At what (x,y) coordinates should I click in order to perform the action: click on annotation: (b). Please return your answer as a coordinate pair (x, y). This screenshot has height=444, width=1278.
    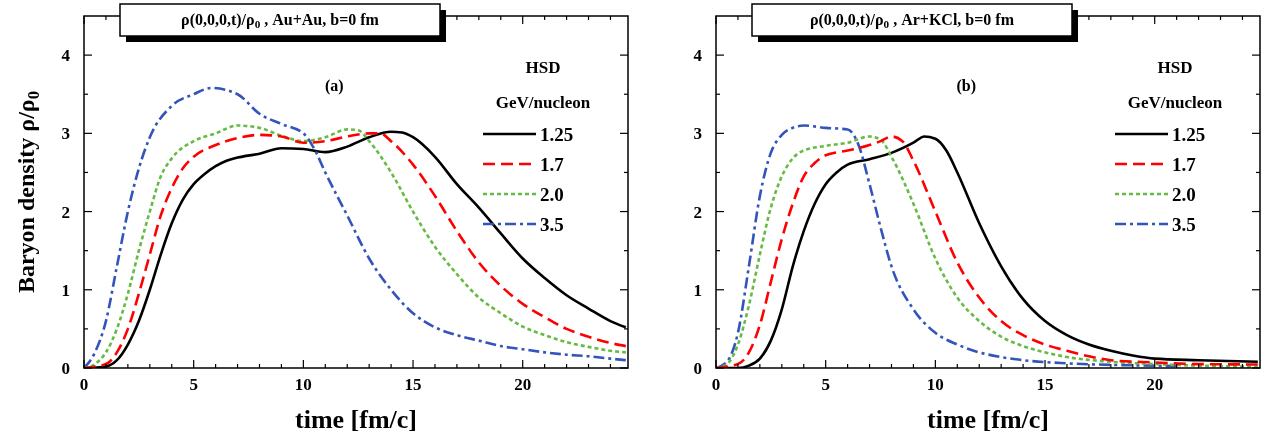
    Looking at the image, I should click on (966, 86).